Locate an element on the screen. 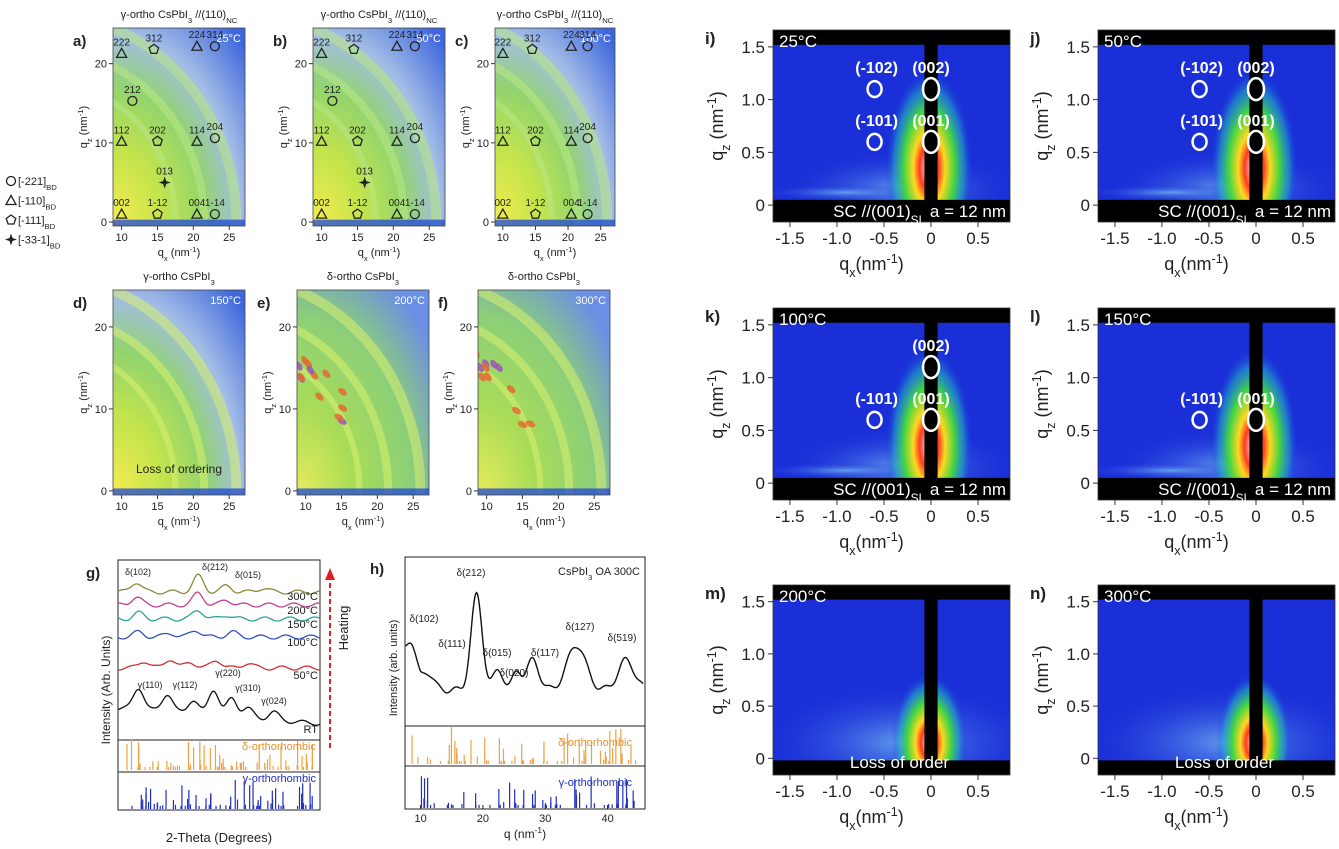  pattern-image is located at coordinates (529, 392).